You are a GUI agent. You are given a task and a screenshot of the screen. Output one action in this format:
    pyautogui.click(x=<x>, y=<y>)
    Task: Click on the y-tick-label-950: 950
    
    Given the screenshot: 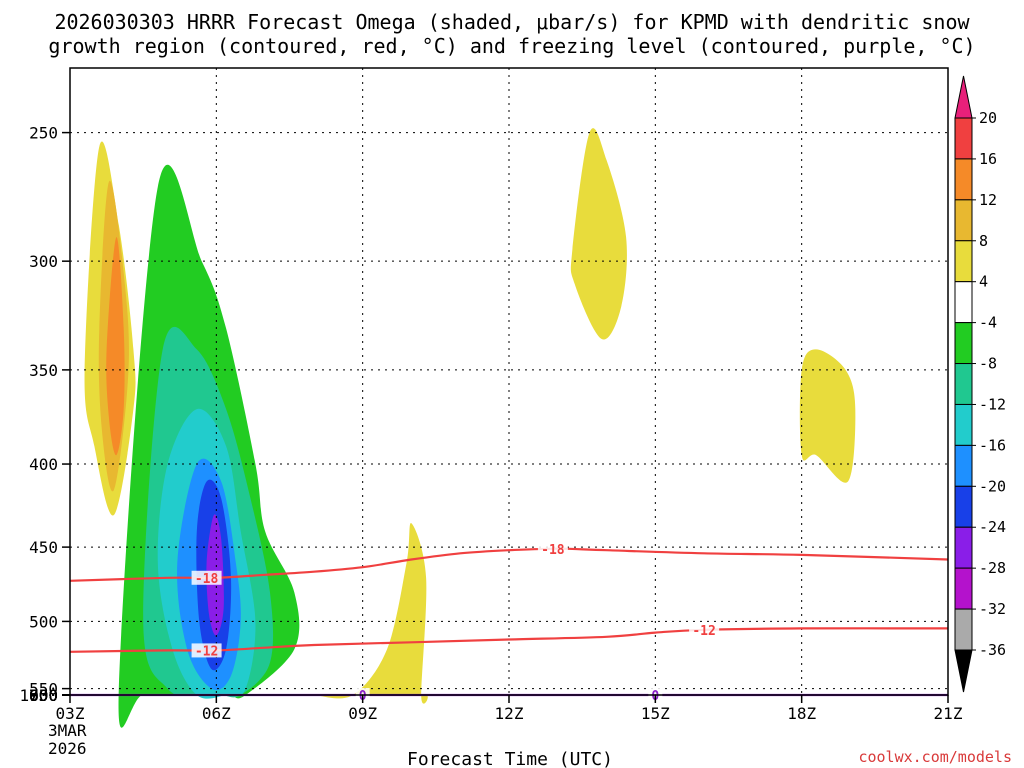 What is the action you would take?
    pyautogui.click(x=43, y=695)
    